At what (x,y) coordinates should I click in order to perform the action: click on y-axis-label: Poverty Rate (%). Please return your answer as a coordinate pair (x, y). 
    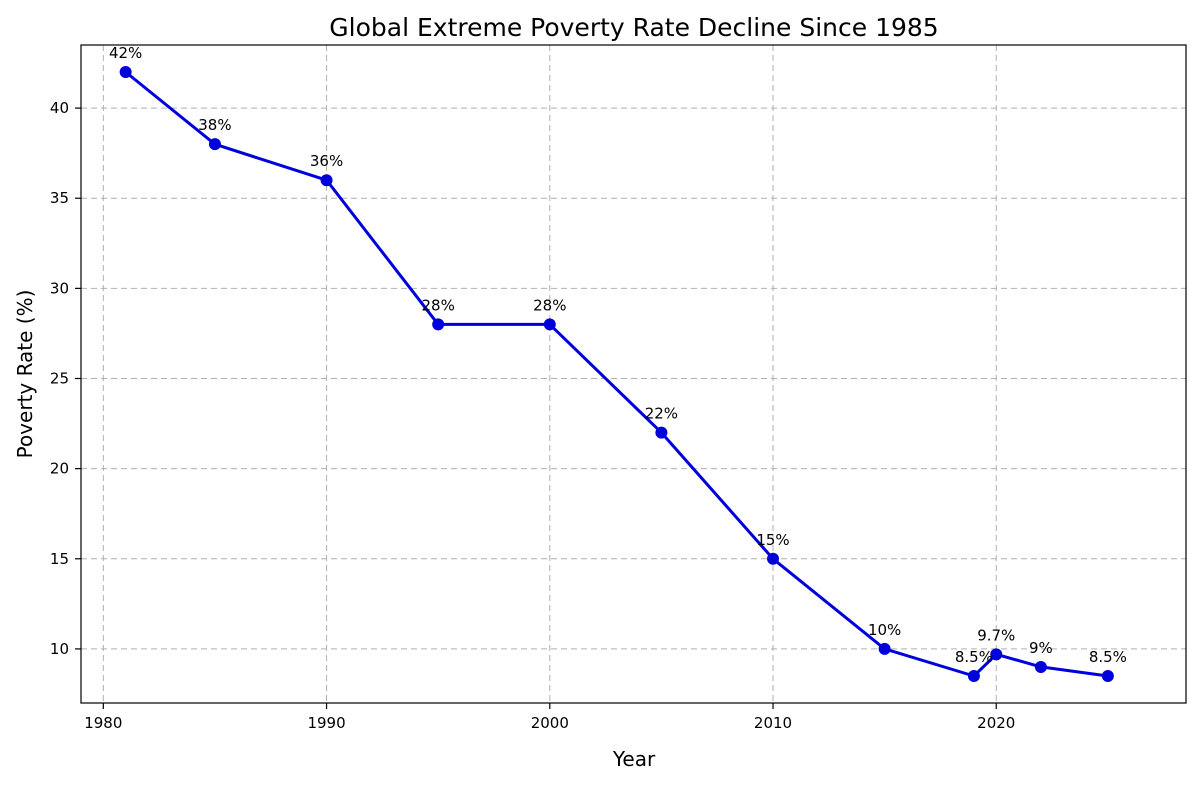
    Looking at the image, I should click on (25, 374).